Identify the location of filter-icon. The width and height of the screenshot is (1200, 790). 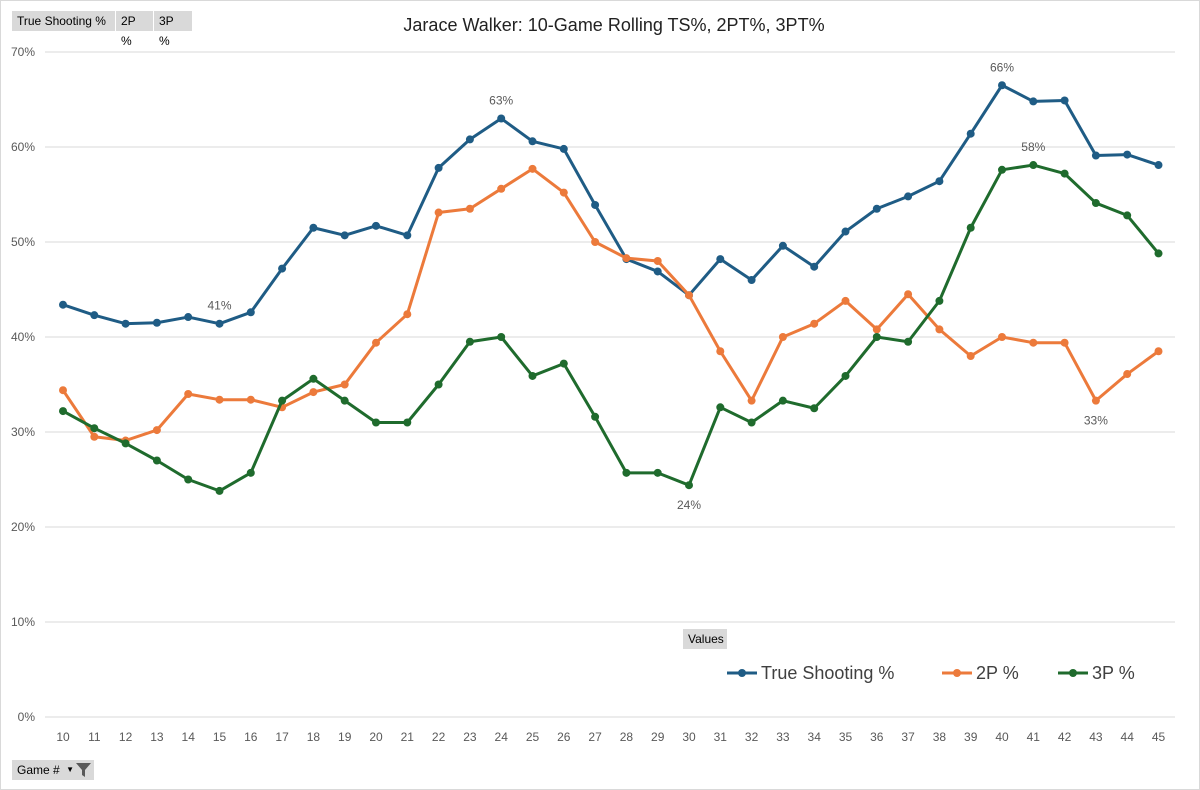
(83, 770).